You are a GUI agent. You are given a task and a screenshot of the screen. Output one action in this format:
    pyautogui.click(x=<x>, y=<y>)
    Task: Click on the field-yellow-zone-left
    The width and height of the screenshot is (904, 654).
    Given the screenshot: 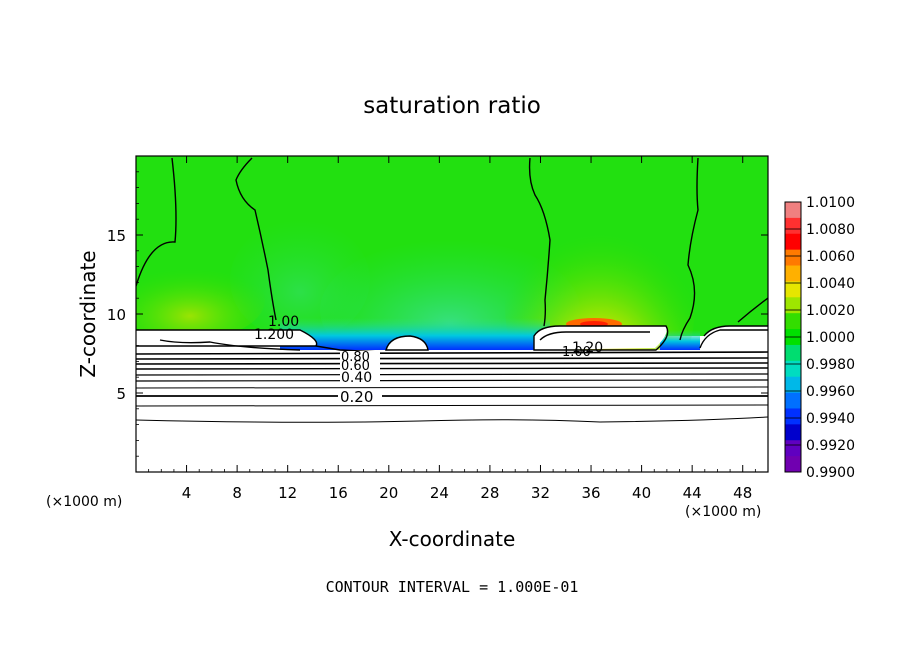 What is the action you would take?
    pyautogui.click(x=200, y=300)
    